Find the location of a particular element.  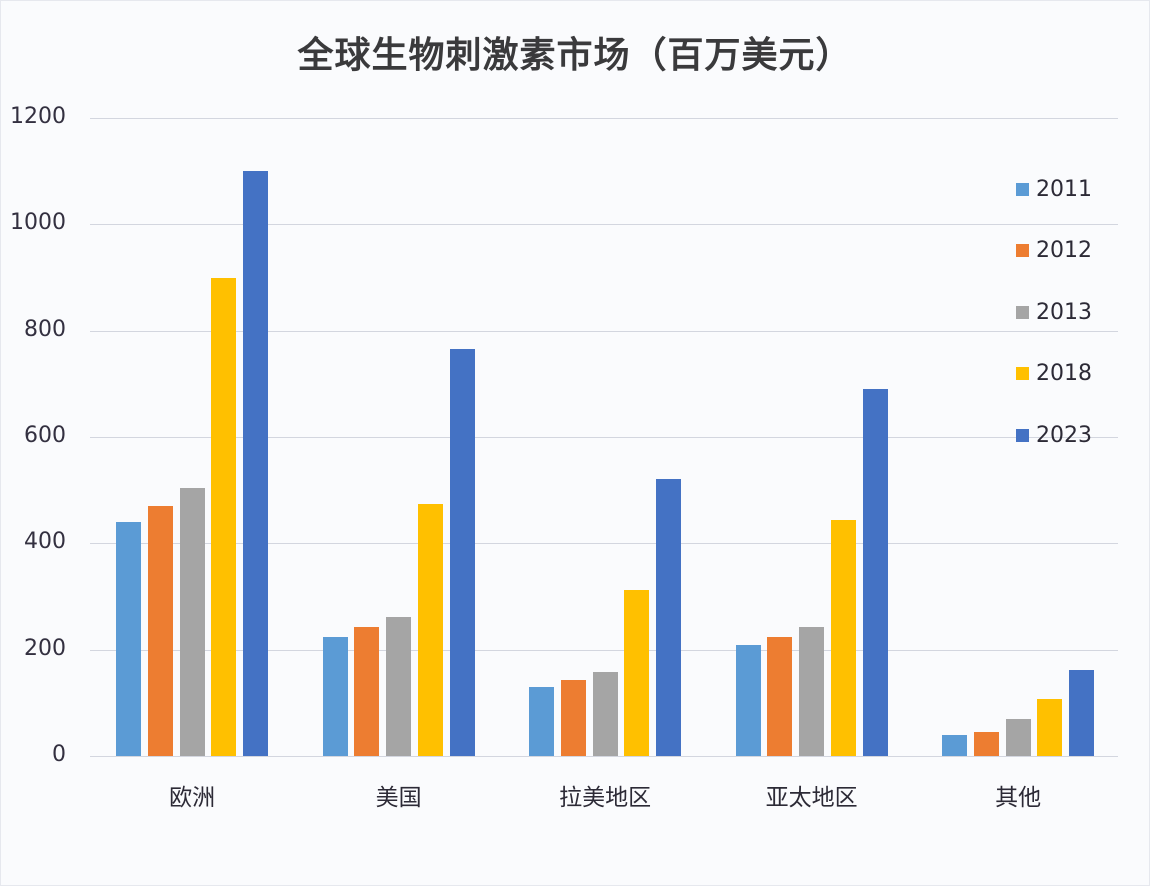

chart-title: 全球生物刺激素市场（百万美元） is located at coordinates (575, 55).